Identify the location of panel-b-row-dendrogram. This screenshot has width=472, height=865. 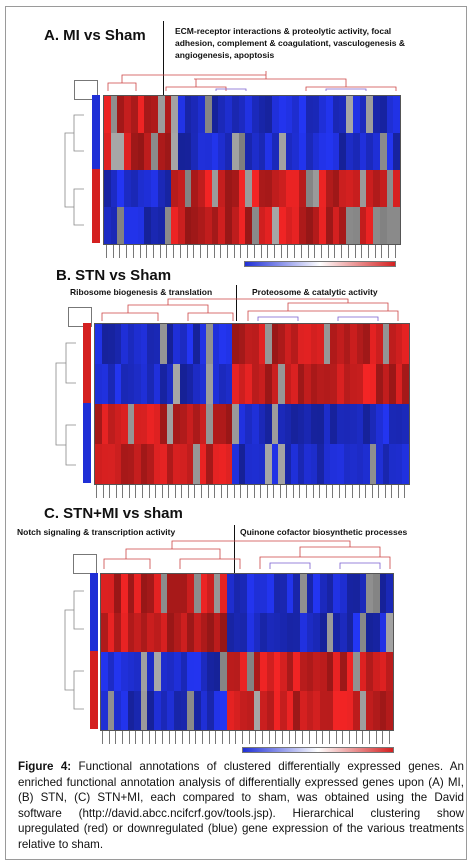
(65, 404).